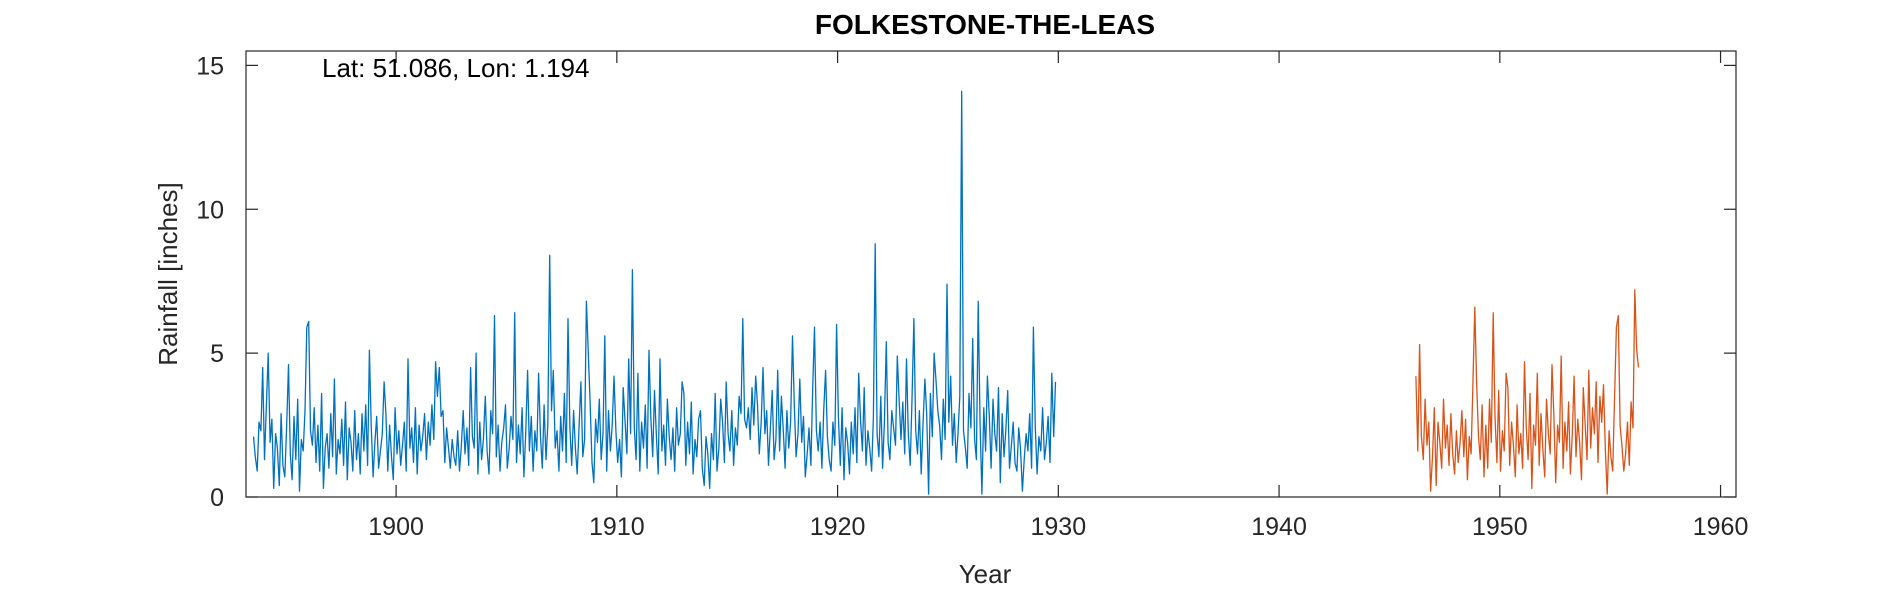 This screenshot has width=1890, height=591. What do you see at coordinates (985, 574) in the screenshot?
I see `x-axis-label: Year` at bounding box center [985, 574].